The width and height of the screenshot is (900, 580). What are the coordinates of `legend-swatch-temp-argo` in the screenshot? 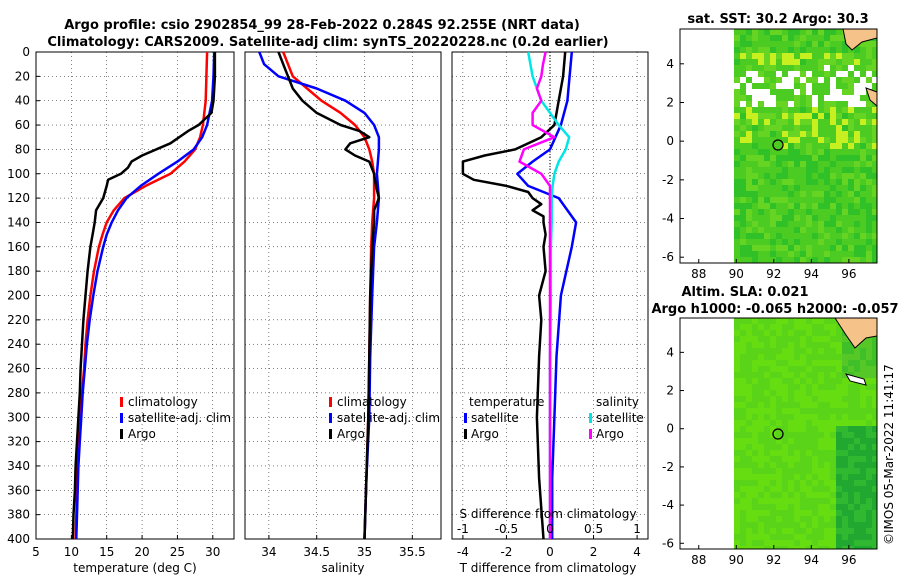 It's located at (465, 434).